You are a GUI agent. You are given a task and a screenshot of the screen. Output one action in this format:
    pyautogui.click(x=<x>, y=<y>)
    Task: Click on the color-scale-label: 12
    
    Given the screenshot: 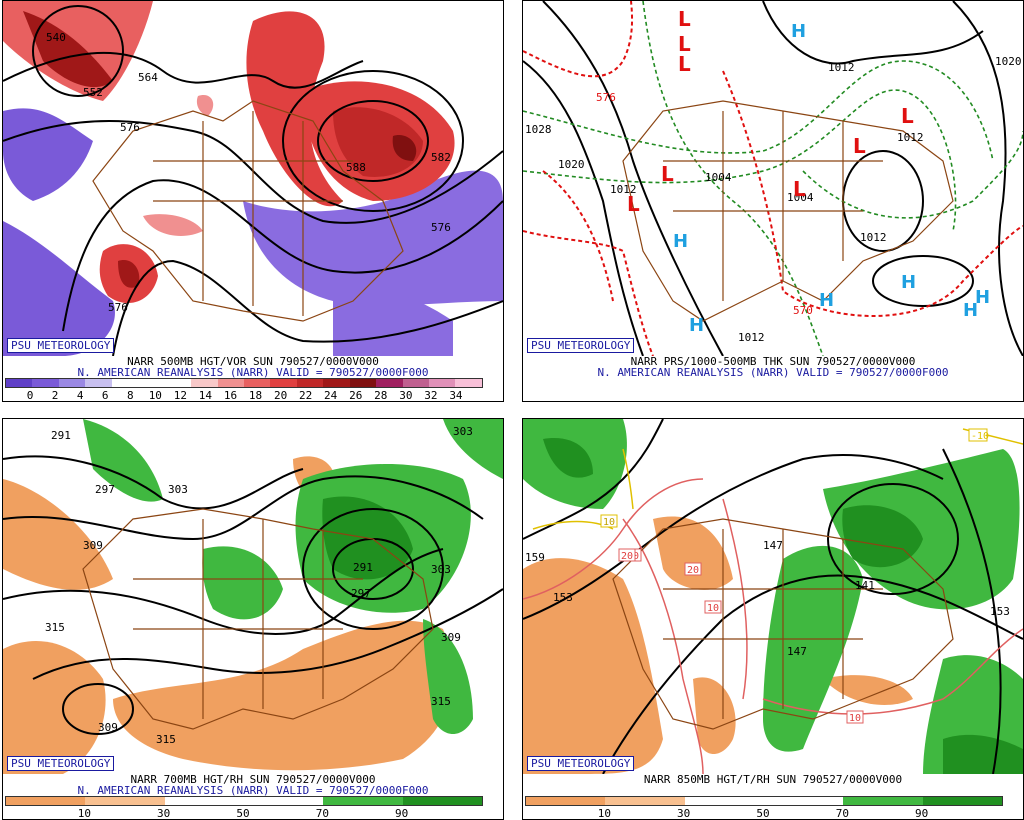 What is the action you would take?
    pyautogui.click(x=180, y=395)
    